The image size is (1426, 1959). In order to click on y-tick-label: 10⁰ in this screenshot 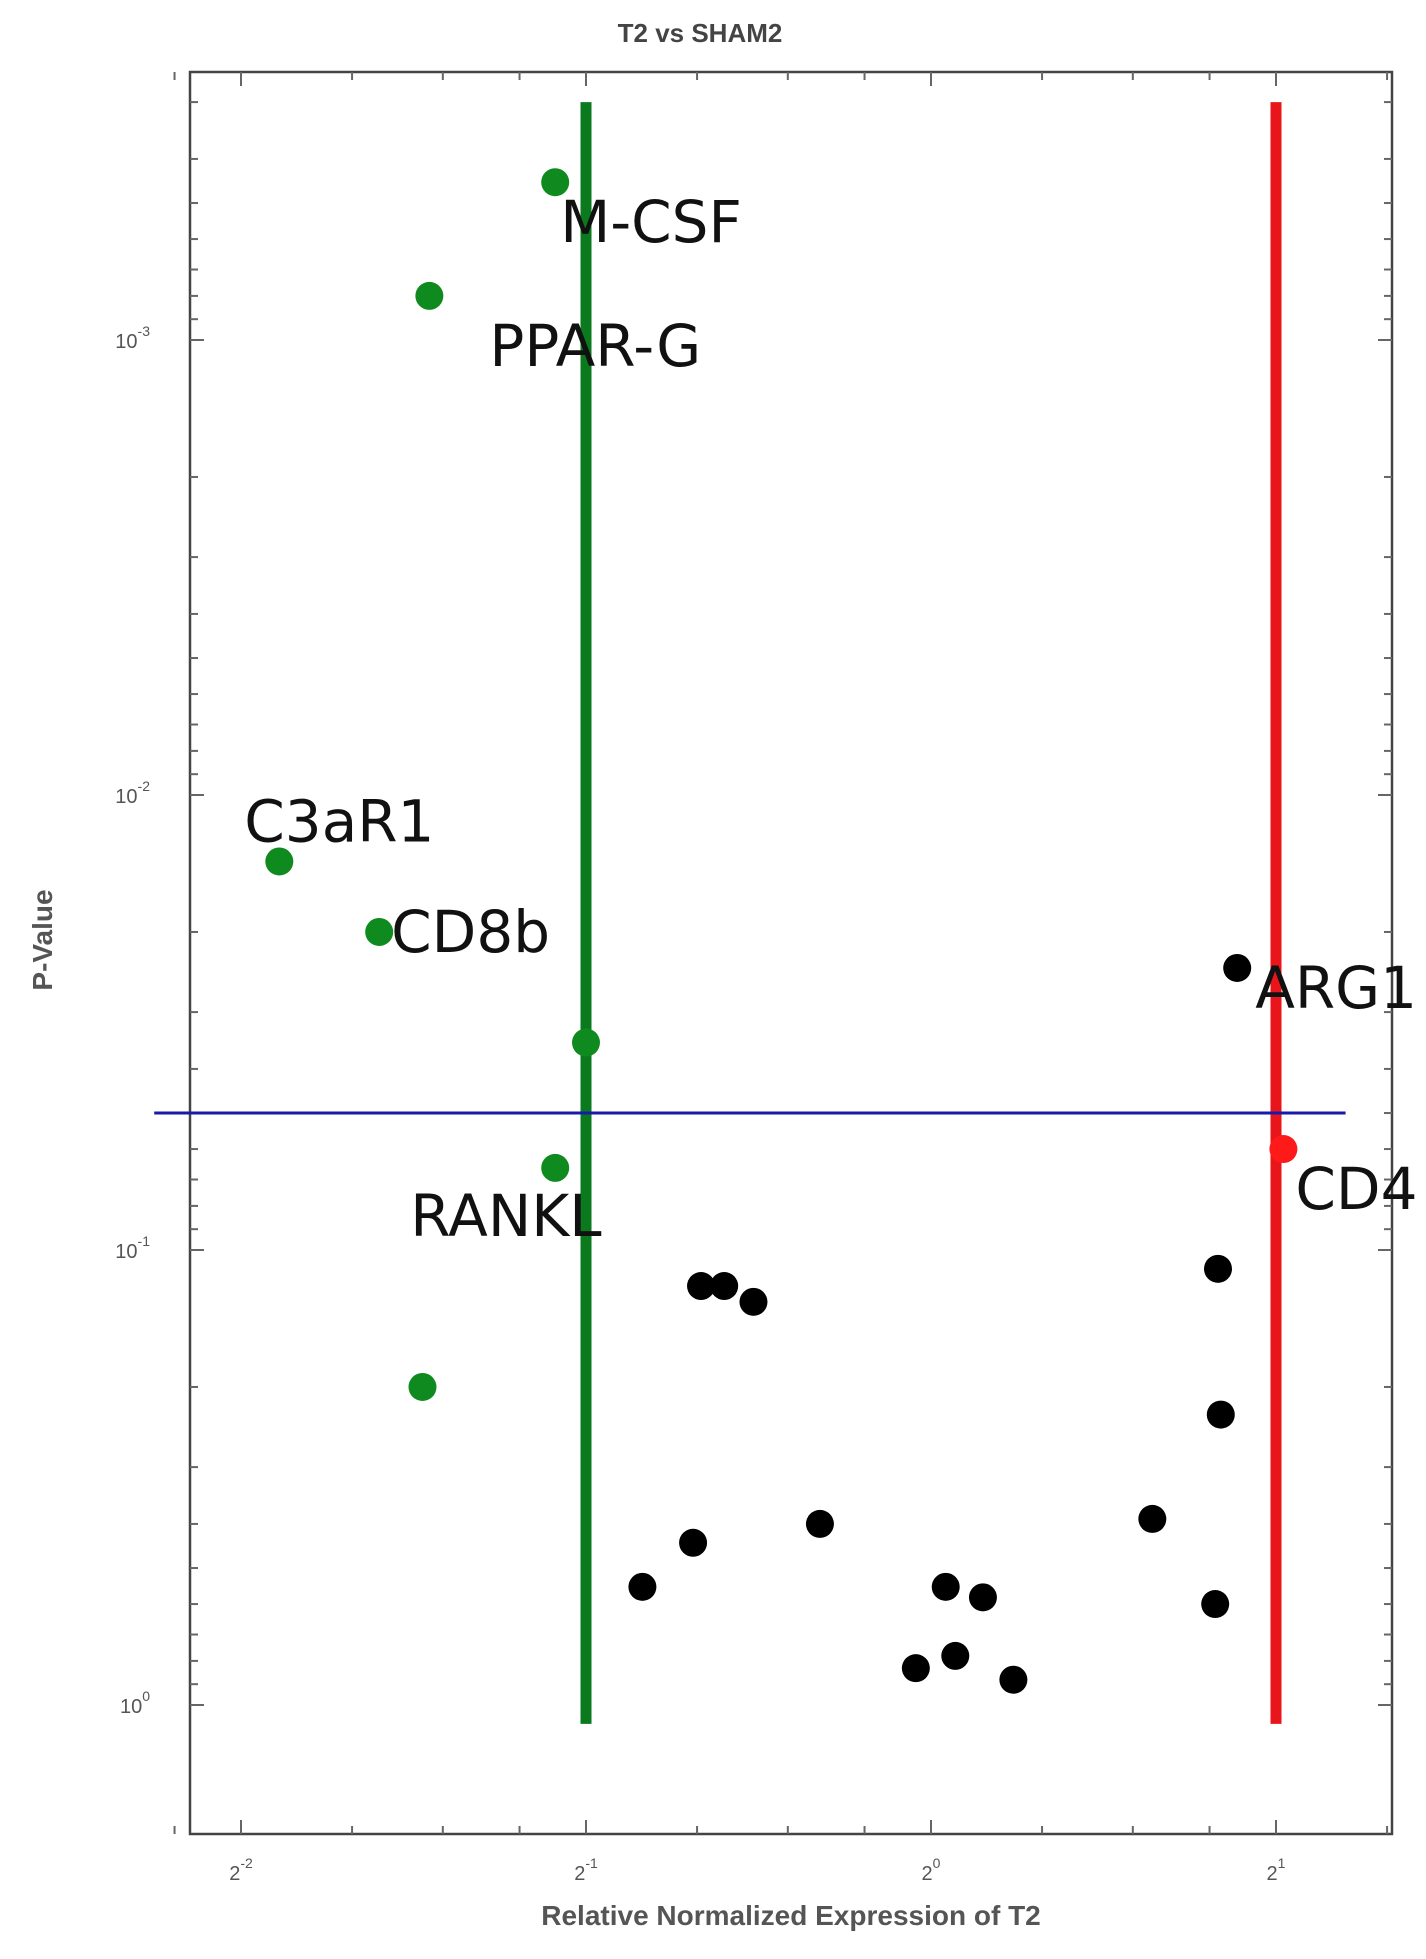, I will do `click(135, 1703)`.